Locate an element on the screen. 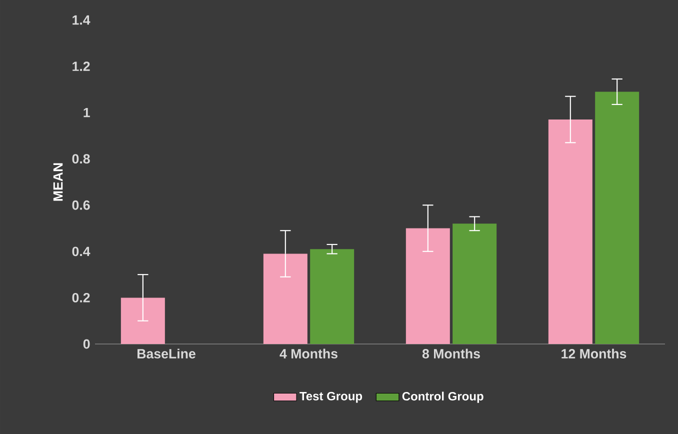 The image size is (678, 434). y-tick-label: 1 is located at coordinates (87, 113).